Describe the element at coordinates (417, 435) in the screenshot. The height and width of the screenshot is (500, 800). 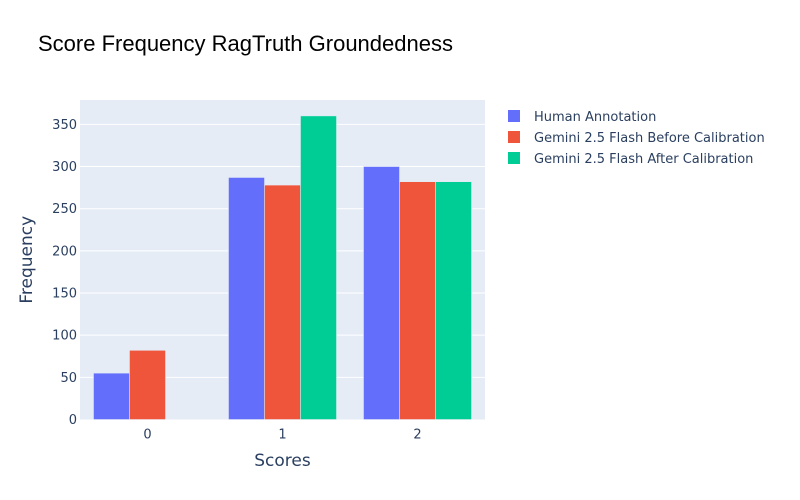
I see `x-tick-label: 2` at that location.